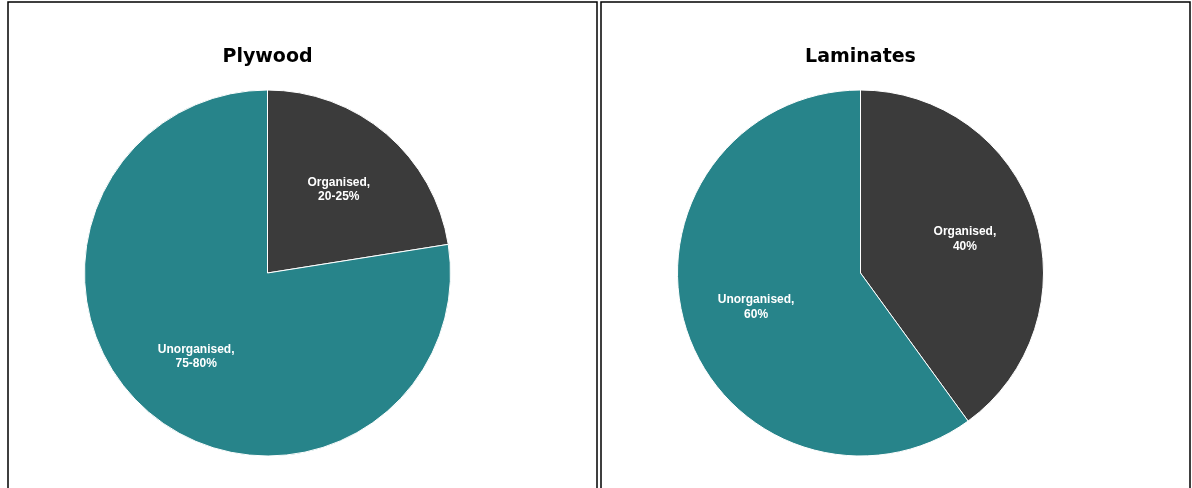 The height and width of the screenshot is (488, 1192). I want to click on chart-title: Laminates, so click(860, 55).